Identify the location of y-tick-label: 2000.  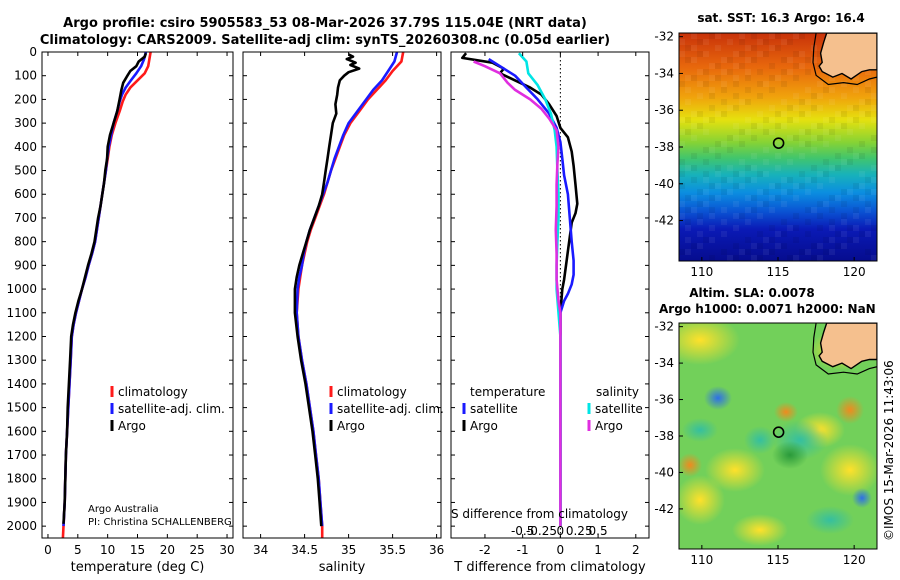
(21, 526).